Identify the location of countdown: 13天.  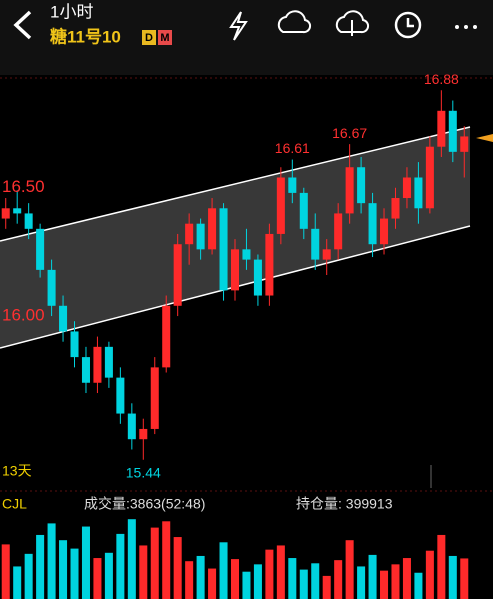
(17, 471).